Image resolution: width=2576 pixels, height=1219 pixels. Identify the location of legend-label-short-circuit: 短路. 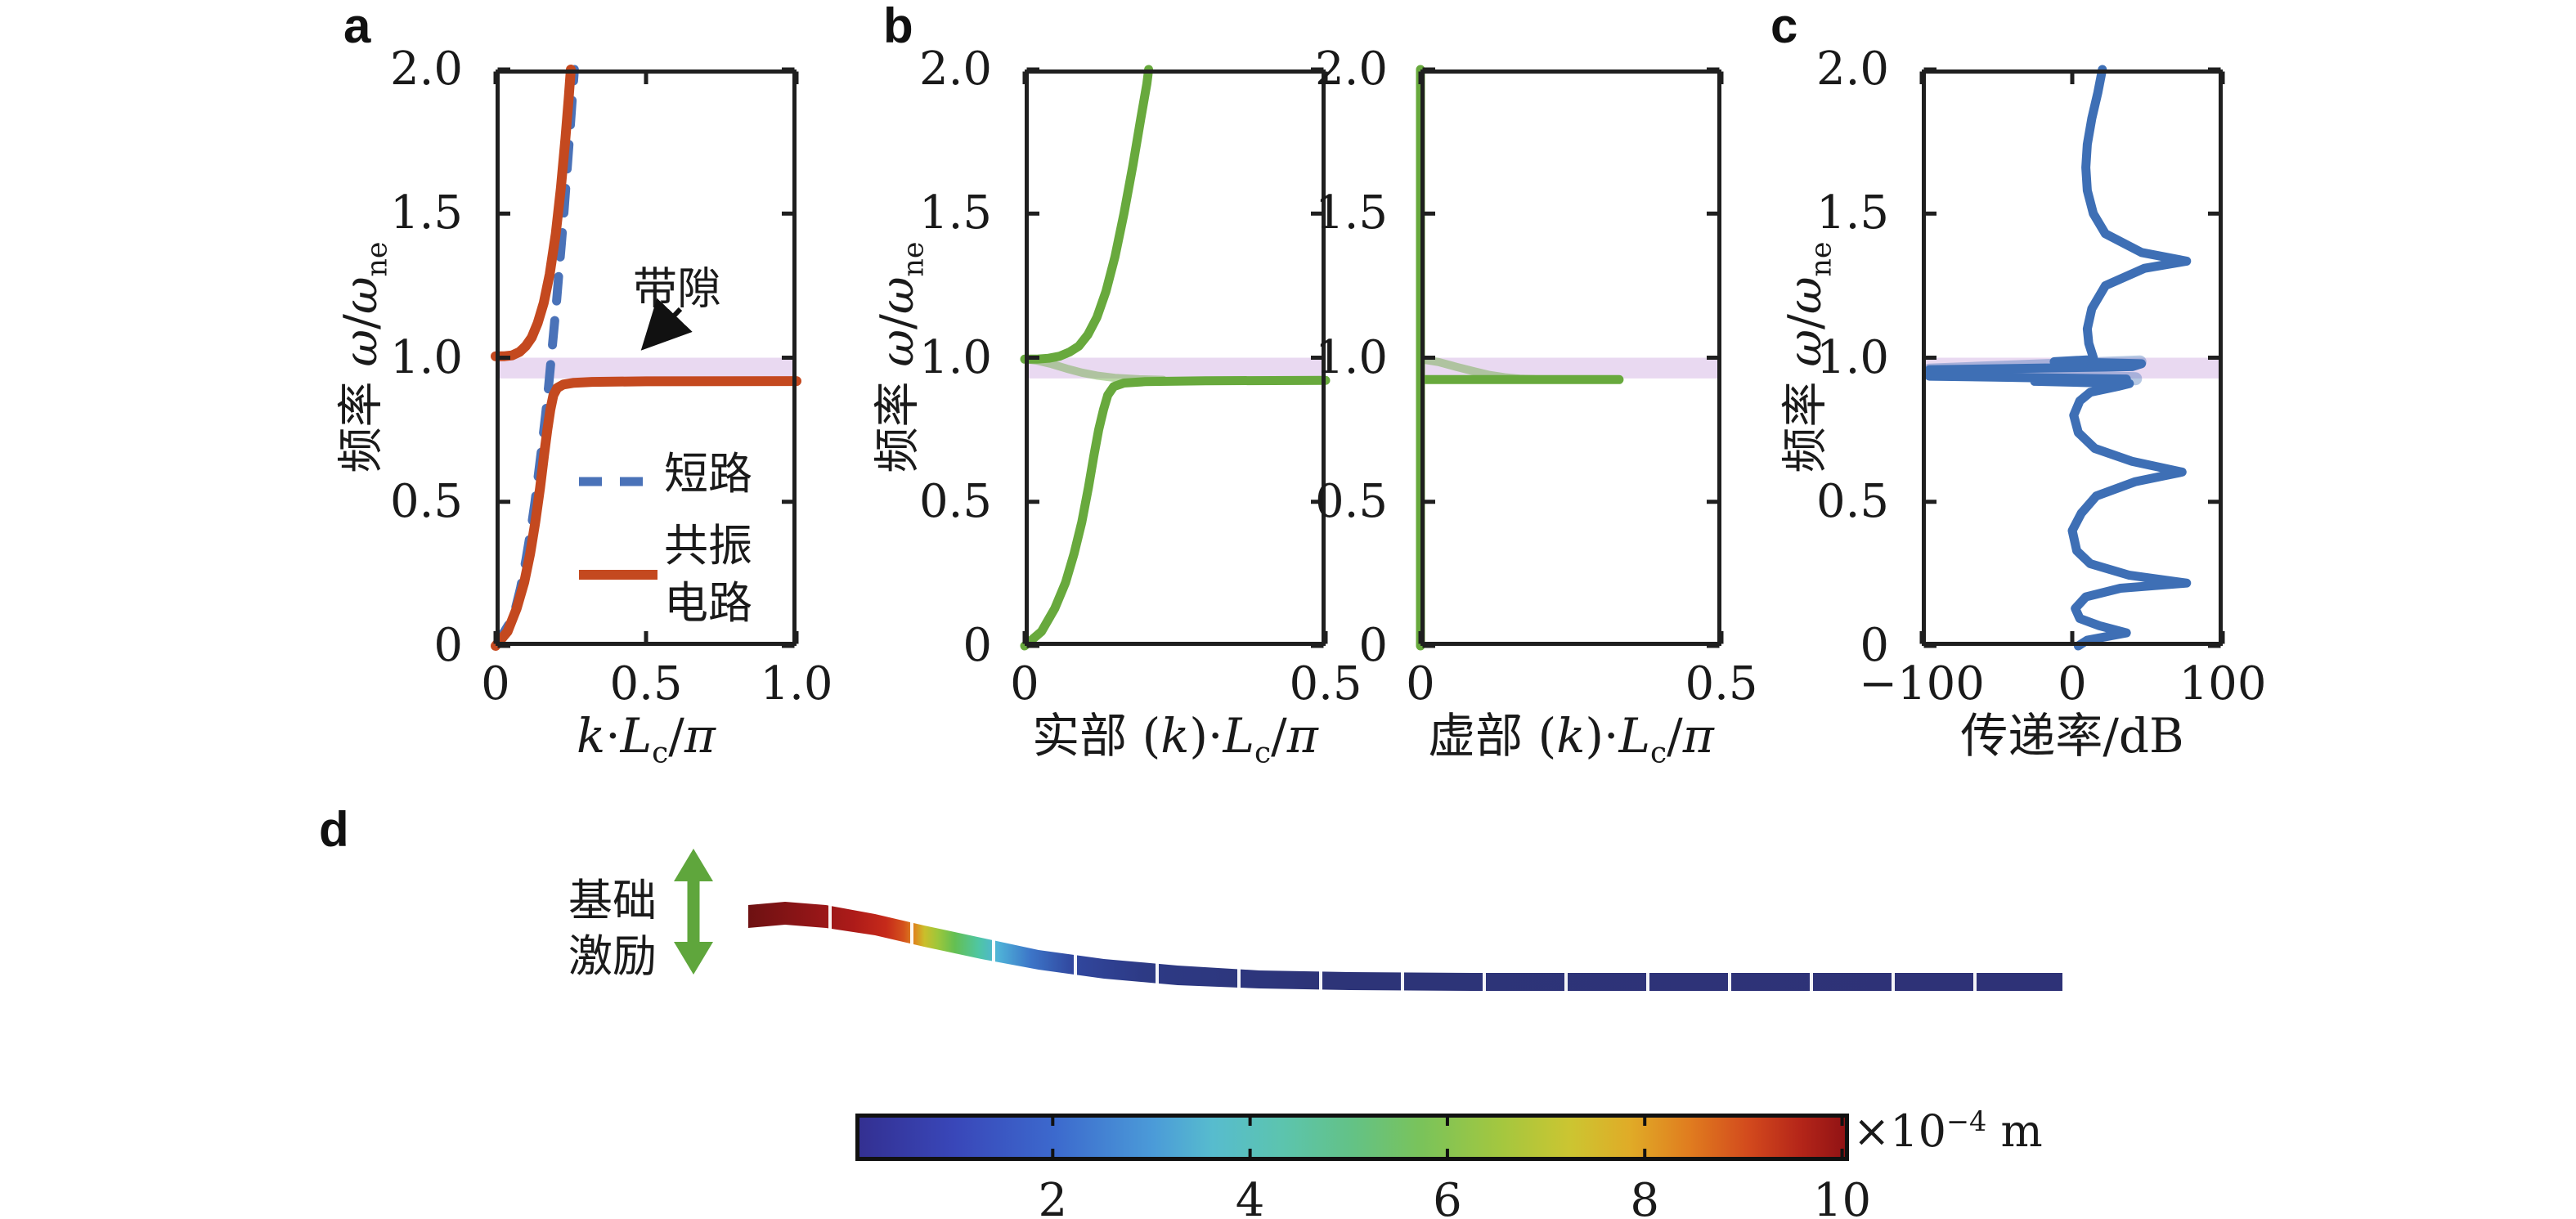
(708, 474).